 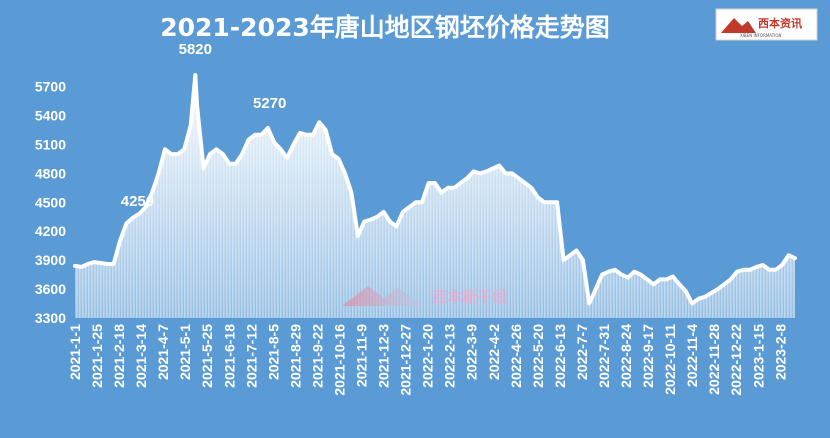 I want to click on y-tick-label: 4500, so click(x=50, y=202).